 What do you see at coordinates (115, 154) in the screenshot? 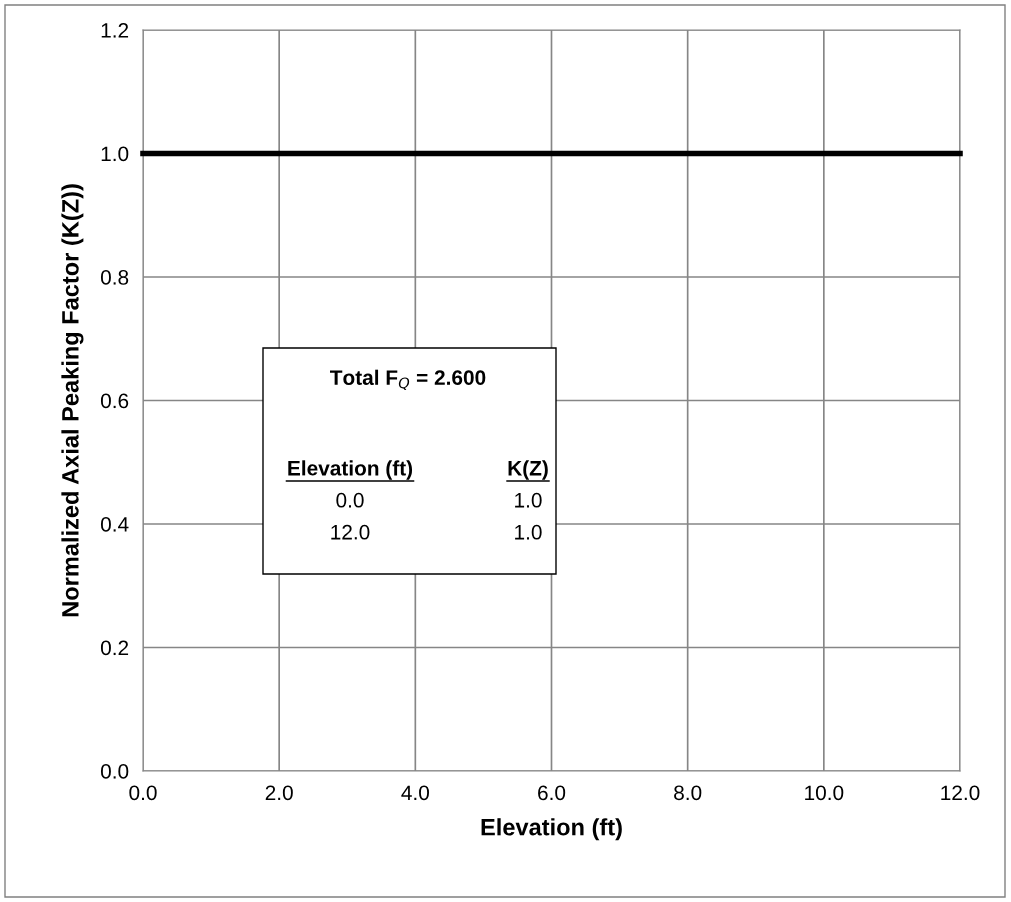
I see `y-tick-label: 1.0` at bounding box center [115, 154].